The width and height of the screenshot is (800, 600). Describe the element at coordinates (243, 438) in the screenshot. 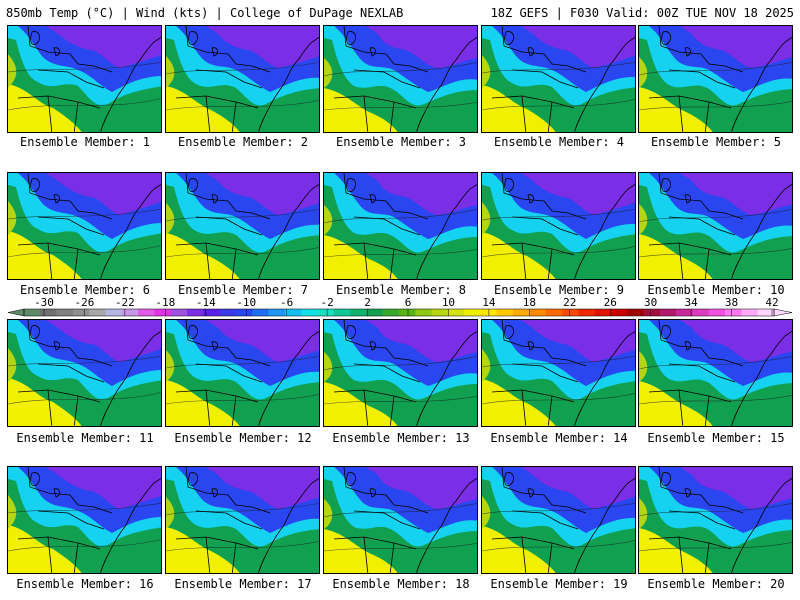

I see `ensemble-member-label: Ensemble Member: 12` at that location.